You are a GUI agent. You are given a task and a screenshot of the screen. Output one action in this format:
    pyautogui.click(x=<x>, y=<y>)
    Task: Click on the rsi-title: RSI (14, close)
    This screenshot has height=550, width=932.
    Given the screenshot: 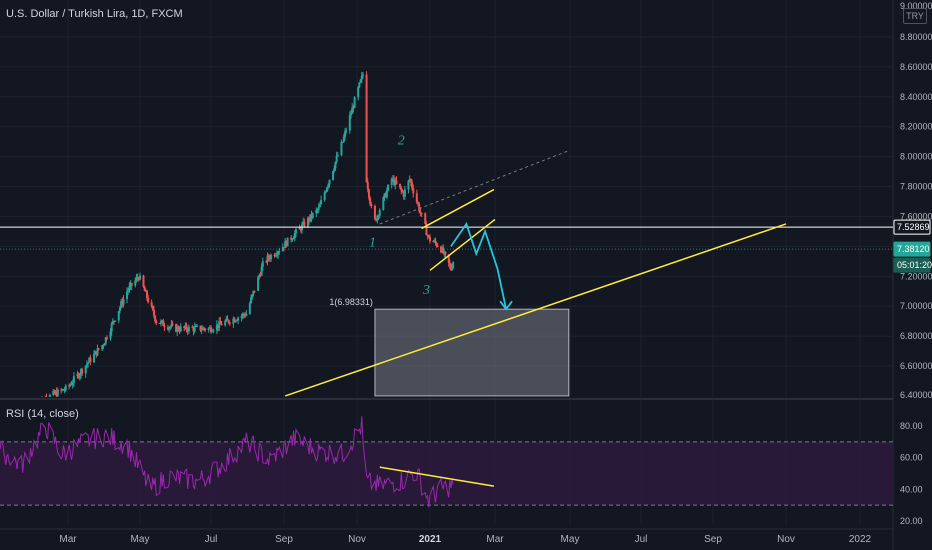 What is the action you would take?
    pyautogui.click(x=42, y=414)
    